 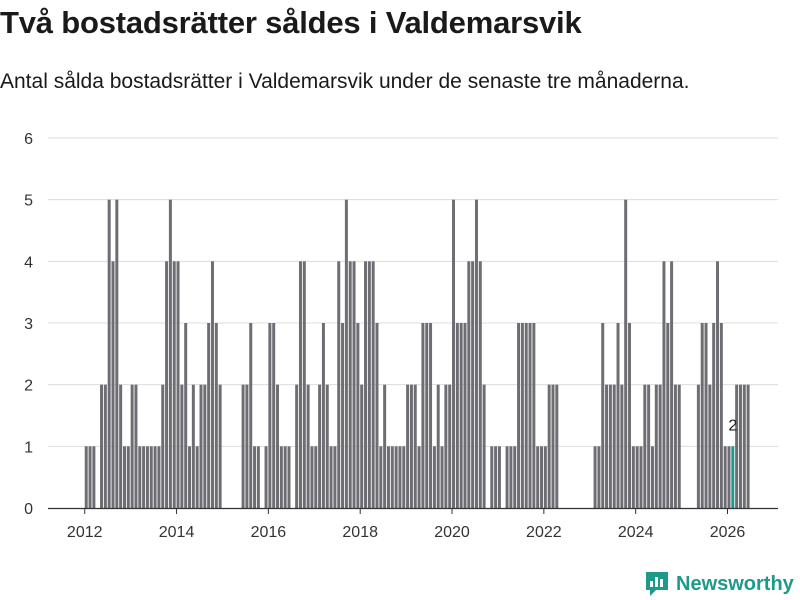 What do you see at coordinates (657, 584) in the screenshot?
I see `bar-chart-logo-icon` at bounding box center [657, 584].